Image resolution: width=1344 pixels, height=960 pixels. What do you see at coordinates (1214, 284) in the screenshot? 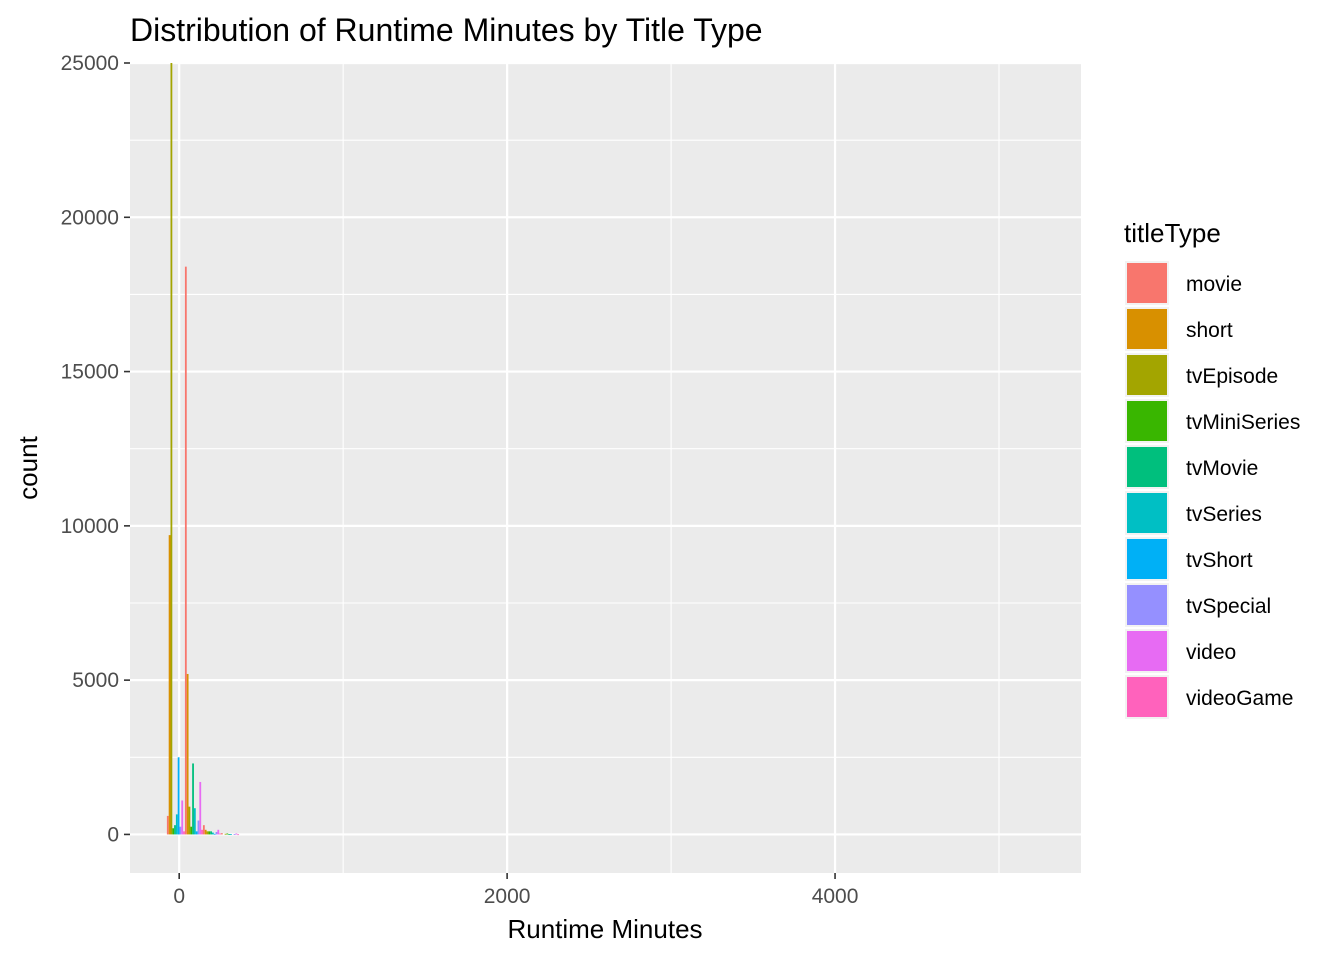
I see `legend-label-movie: movie` at bounding box center [1214, 284].